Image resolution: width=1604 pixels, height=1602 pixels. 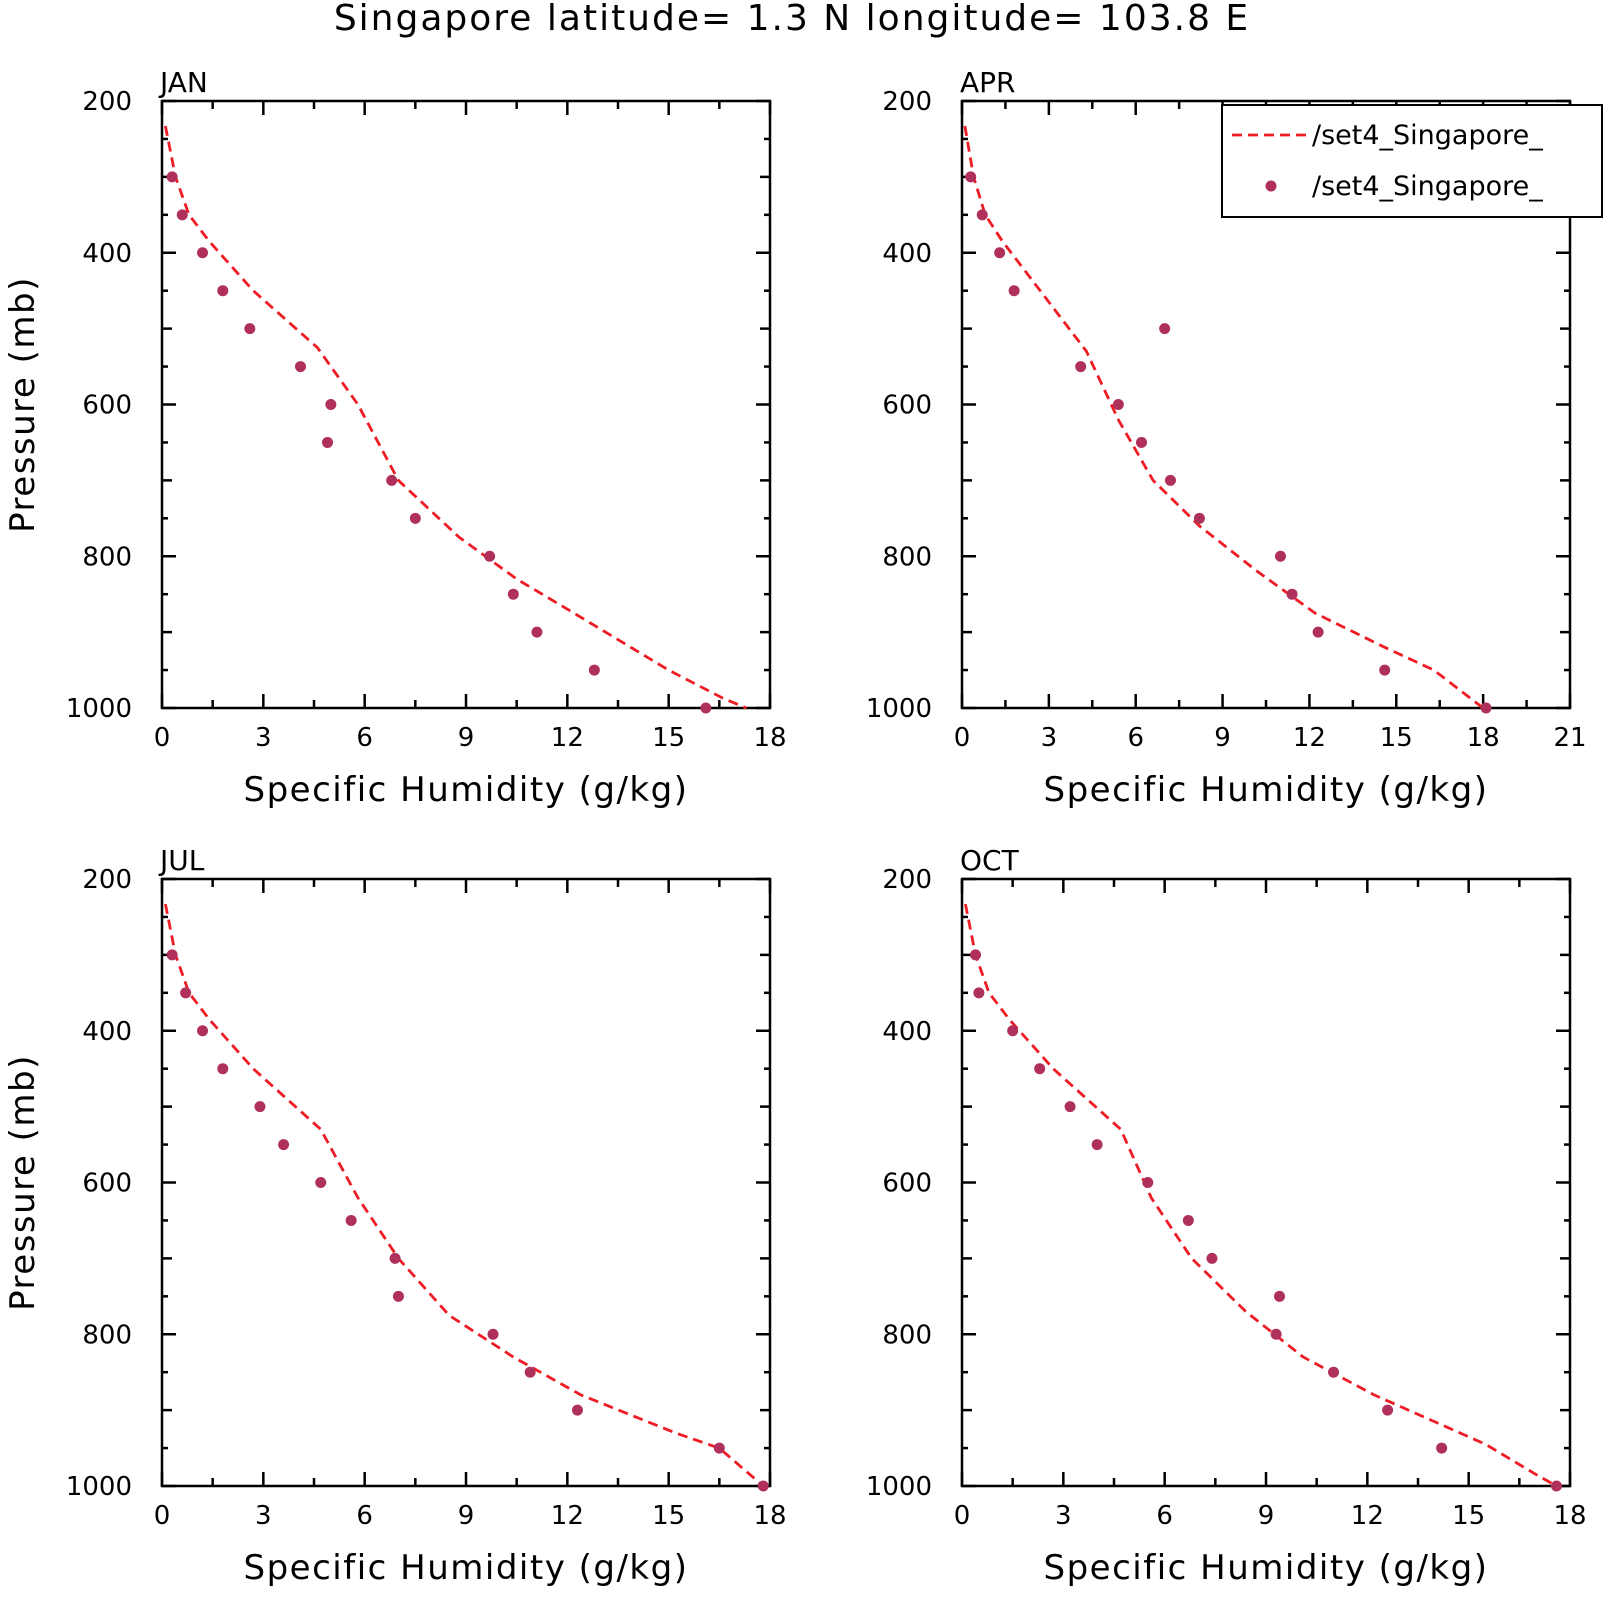 What do you see at coordinates (1135, 738) in the screenshot?
I see `x-tick-label: 6` at bounding box center [1135, 738].